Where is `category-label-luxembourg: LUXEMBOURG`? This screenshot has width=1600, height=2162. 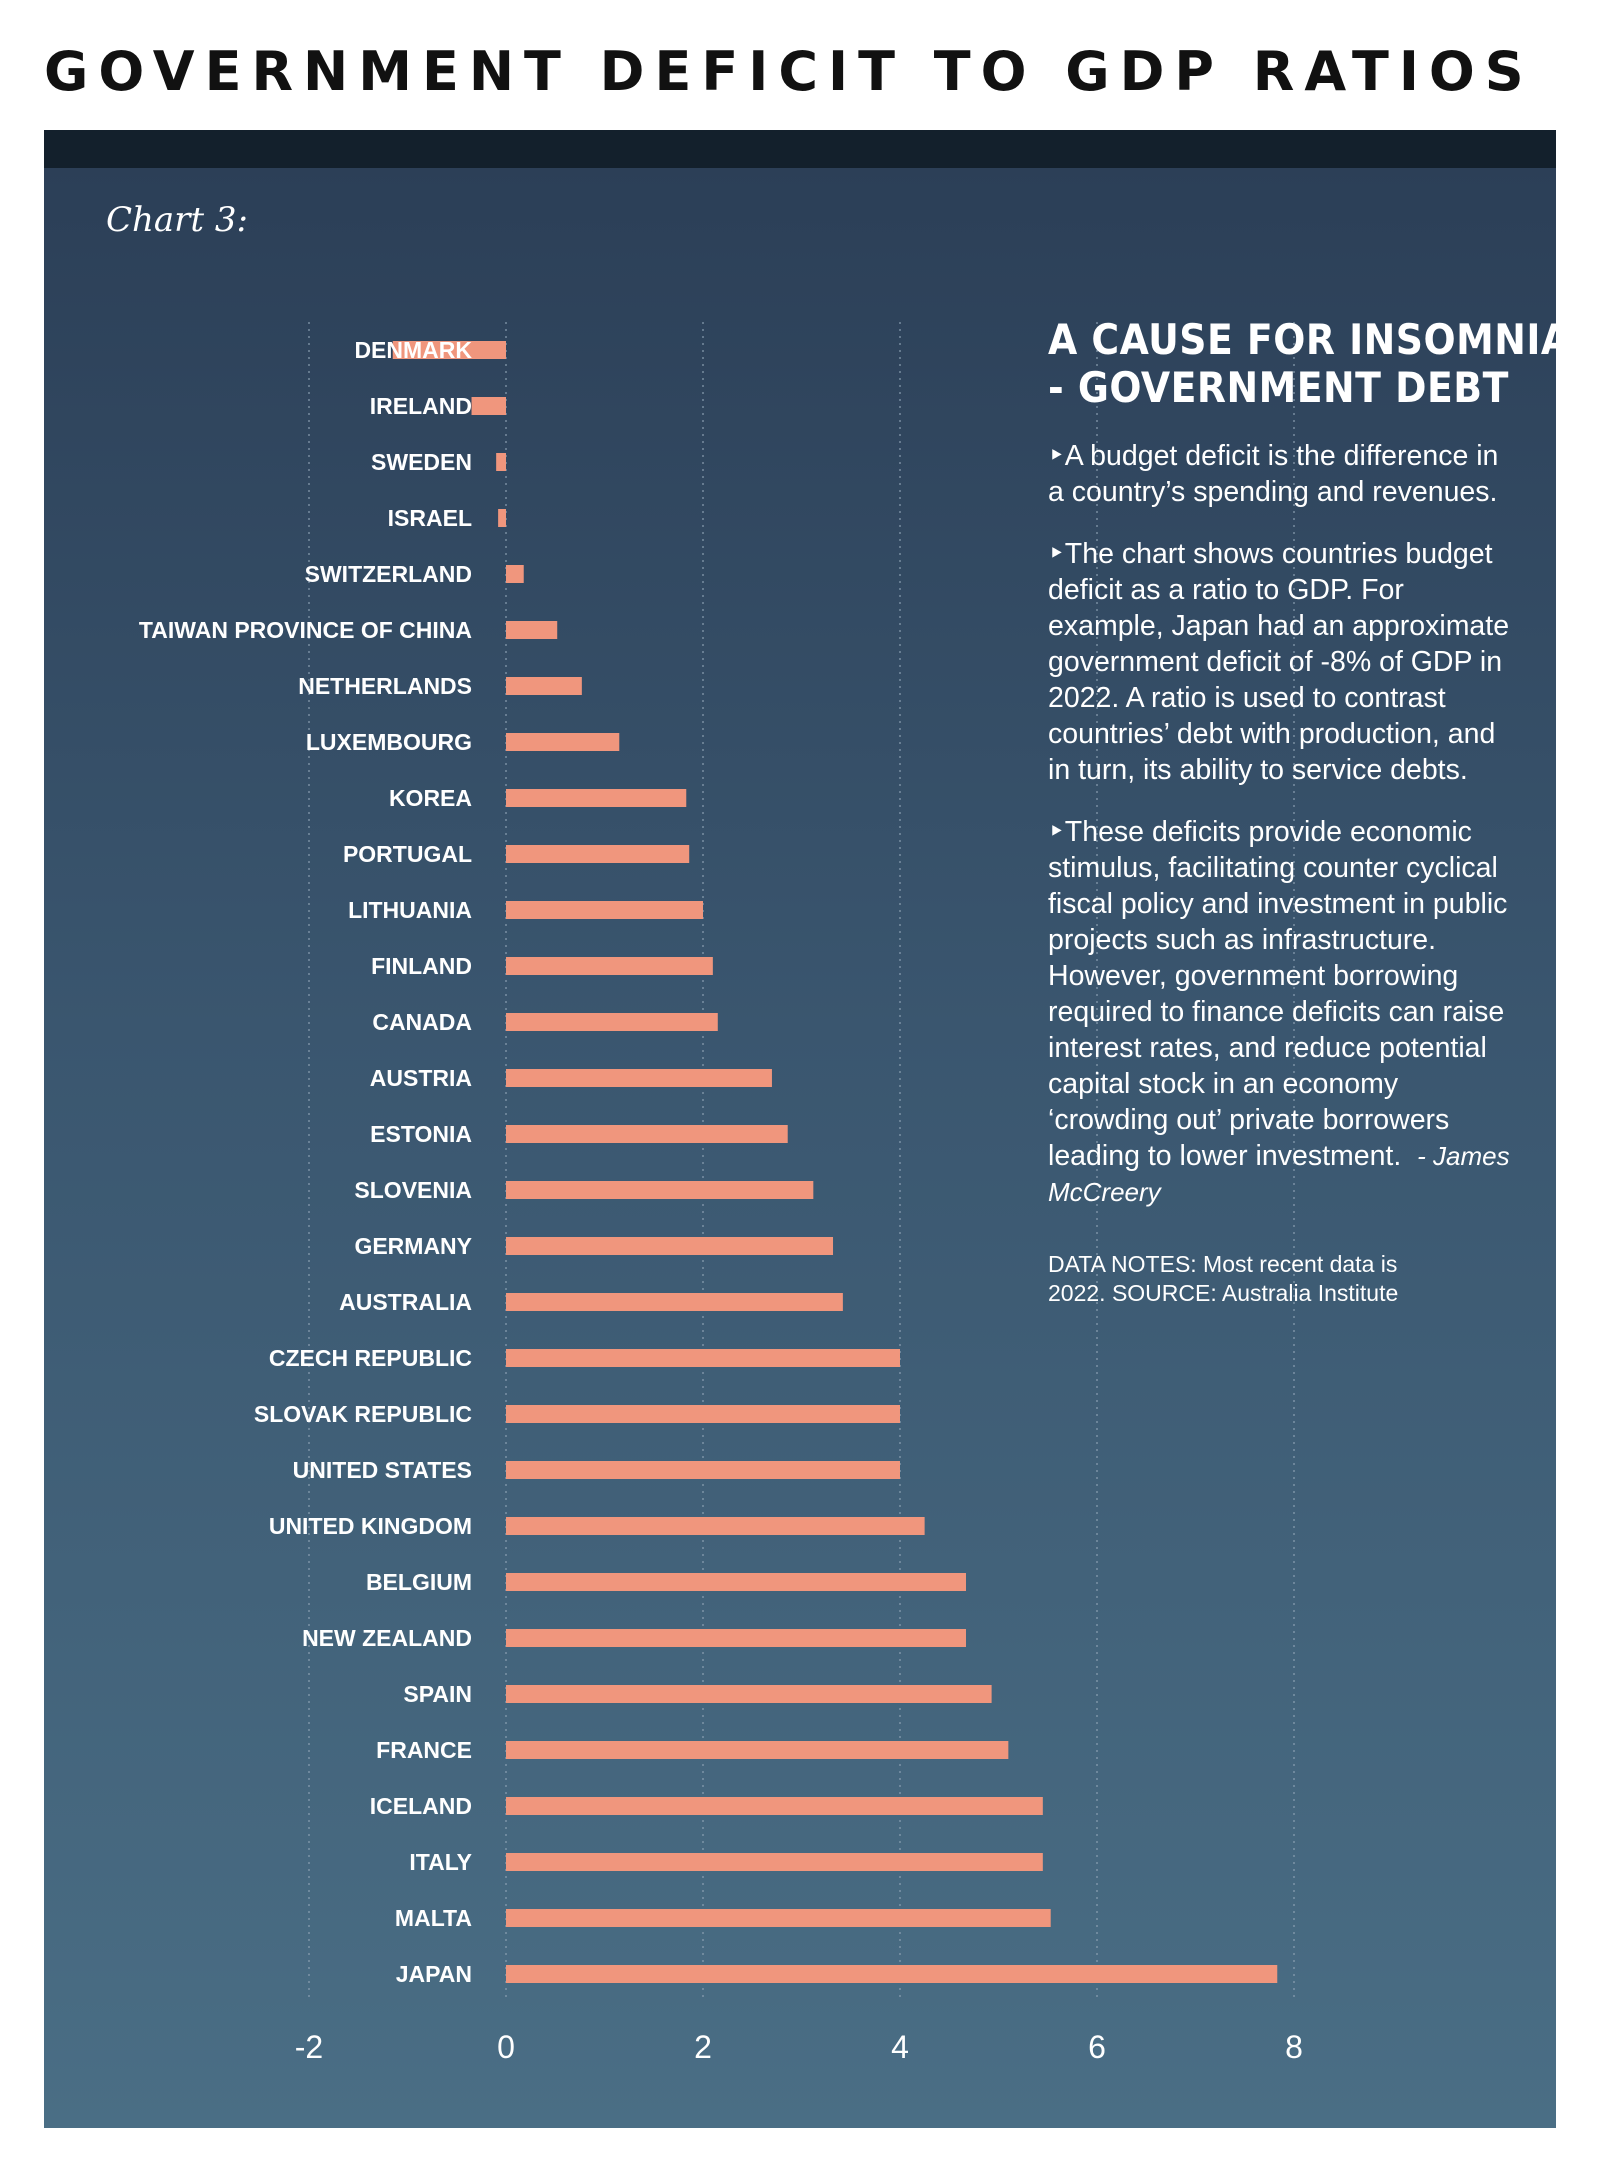
category-label-luxembourg: LUXEMBOURG is located at coordinates (389, 742).